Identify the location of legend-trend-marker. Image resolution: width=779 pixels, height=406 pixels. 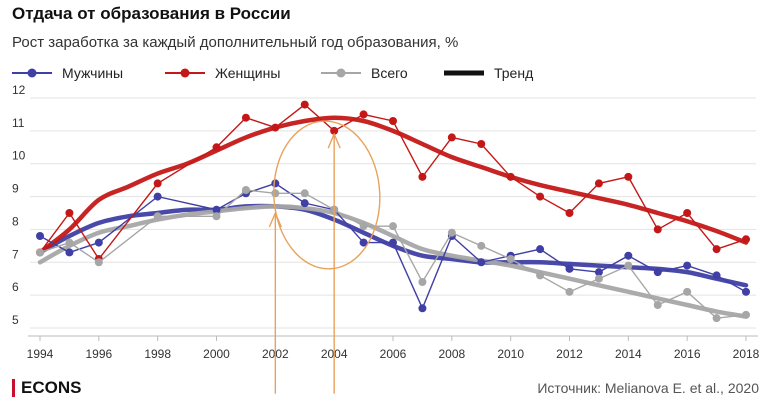
(464, 73).